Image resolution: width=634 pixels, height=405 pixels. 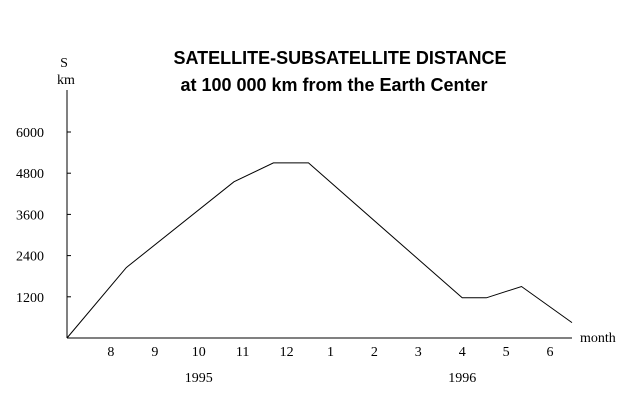 What do you see at coordinates (199, 378) in the screenshot?
I see `year-label: 1995` at bounding box center [199, 378].